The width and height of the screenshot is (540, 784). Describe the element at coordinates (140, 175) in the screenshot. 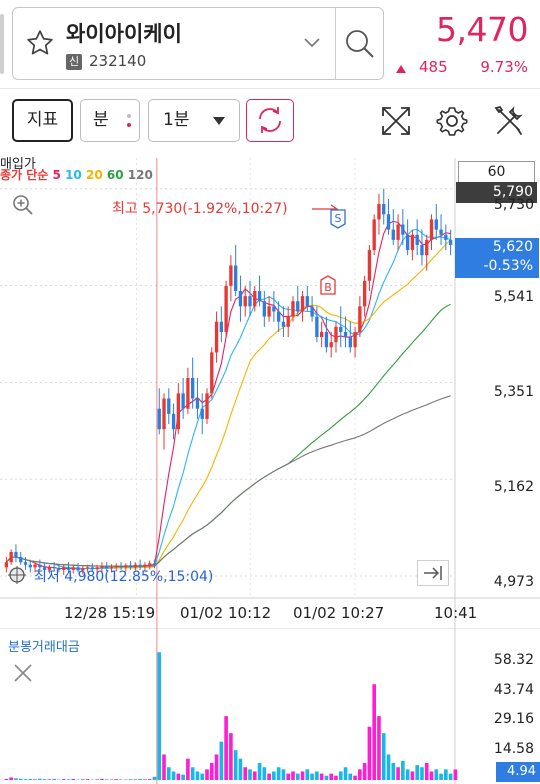

I see `ma-legend-120: 120` at that location.